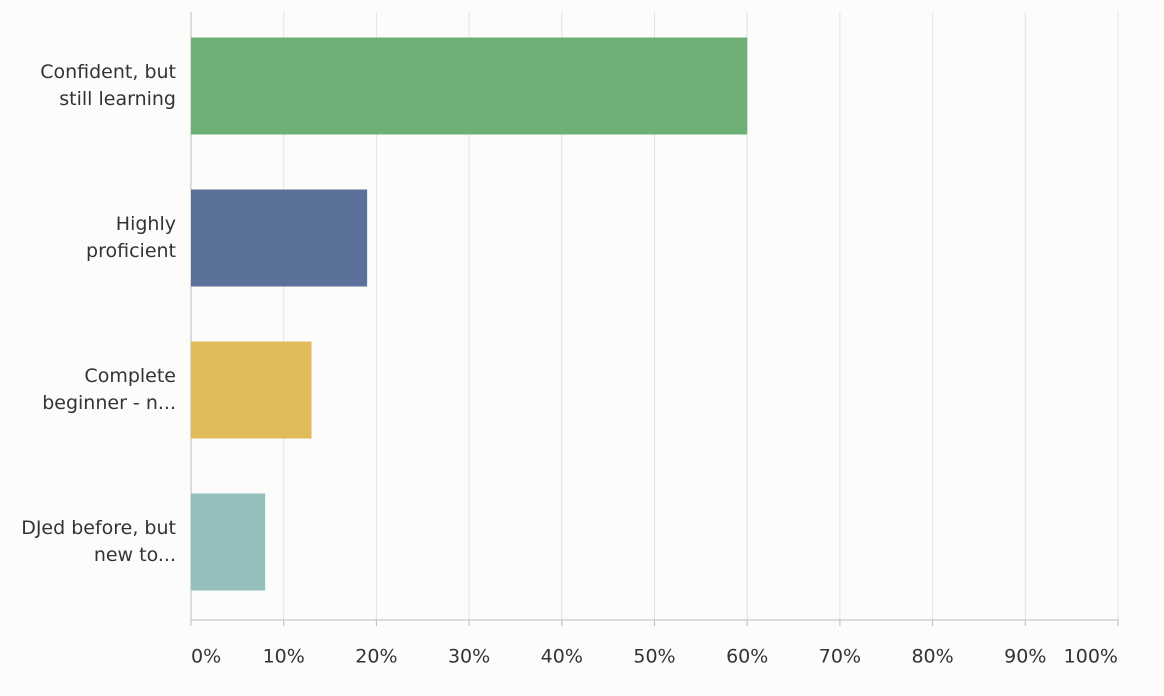  Describe the element at coordinates (469, 657) in the screenshot. I see `x-tick-label: 30%` at that location.